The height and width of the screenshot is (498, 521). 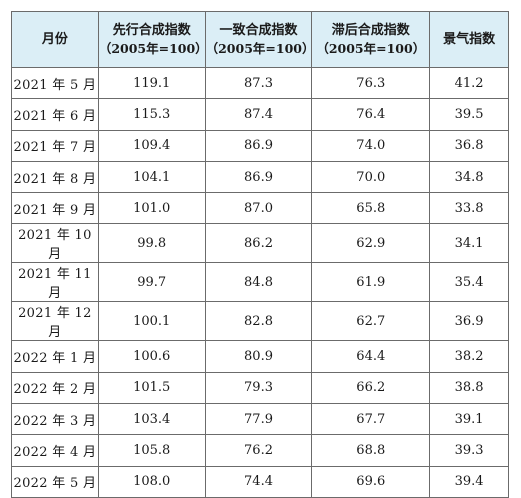 What do you see at coordinates (151, 481) in the screenshot?
I see `leading-index-cell: 108.0` at bounding box center [151, 481].